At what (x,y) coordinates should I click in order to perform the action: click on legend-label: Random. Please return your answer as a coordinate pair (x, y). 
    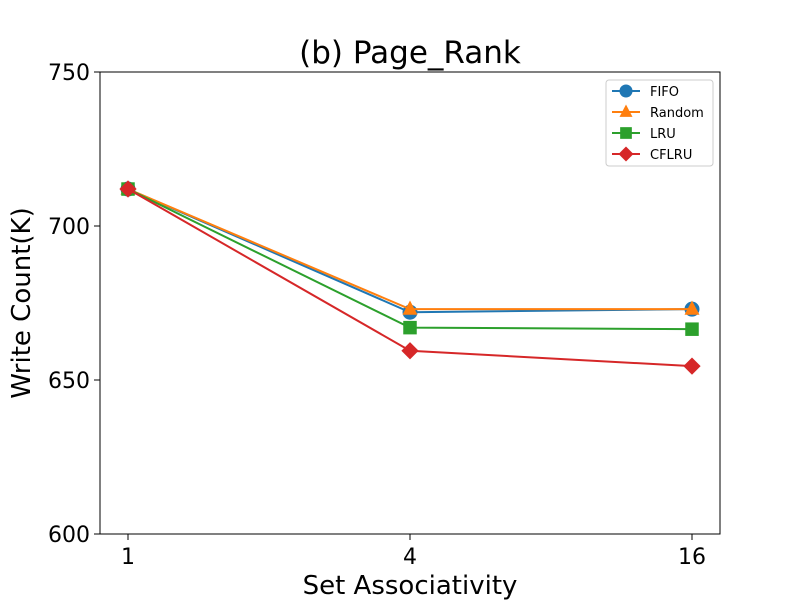
    Looking at the image, I should click on (677, 113).